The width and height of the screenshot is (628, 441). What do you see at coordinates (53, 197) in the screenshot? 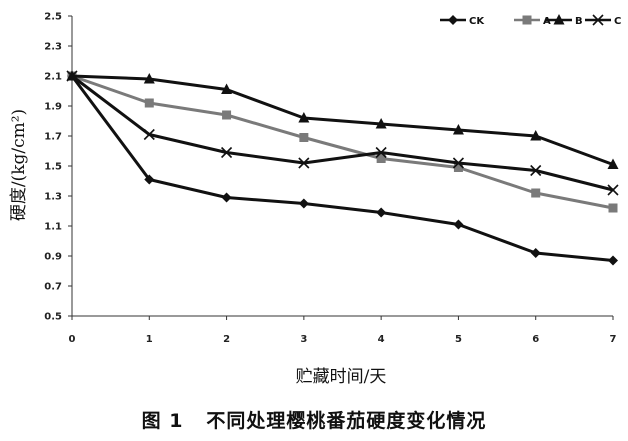
I see `y-tick-label: 1.3` at bounding box center [53, 197].